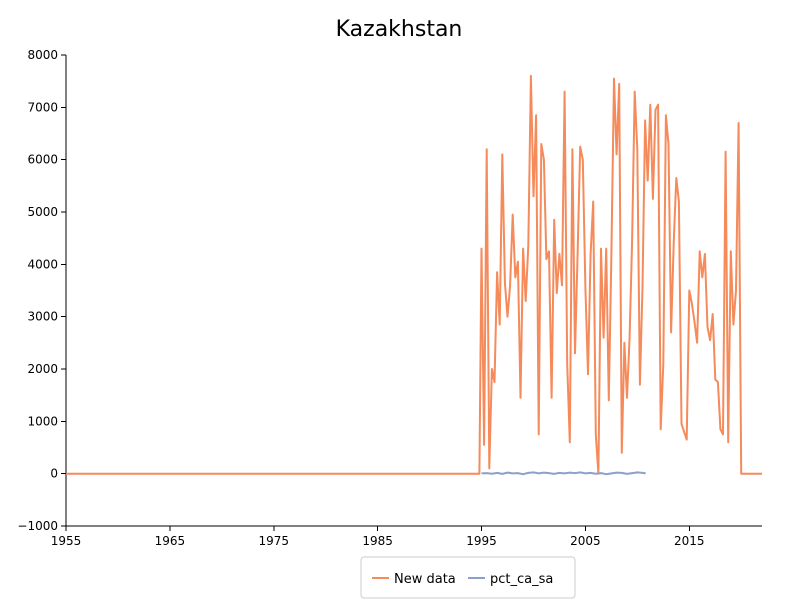 This screenshot has height=604, width=800. Describe the element at coordinates (42, 317) in the screenshot. I see `y-tick-label: 3000` at that location.